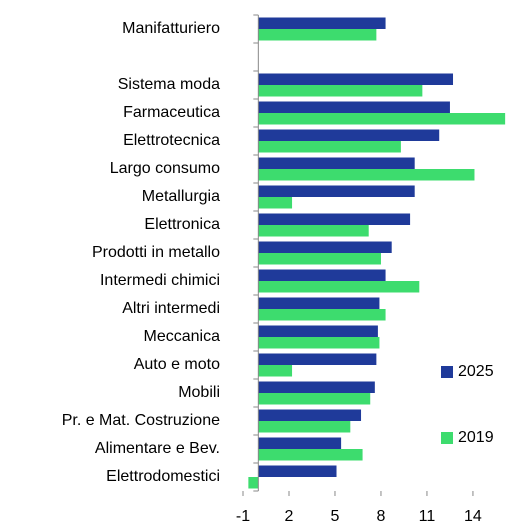  Describe the element at coordinates (165, 168) in the screenshot. I see `y-tick-label: Largo consumo` at that location.